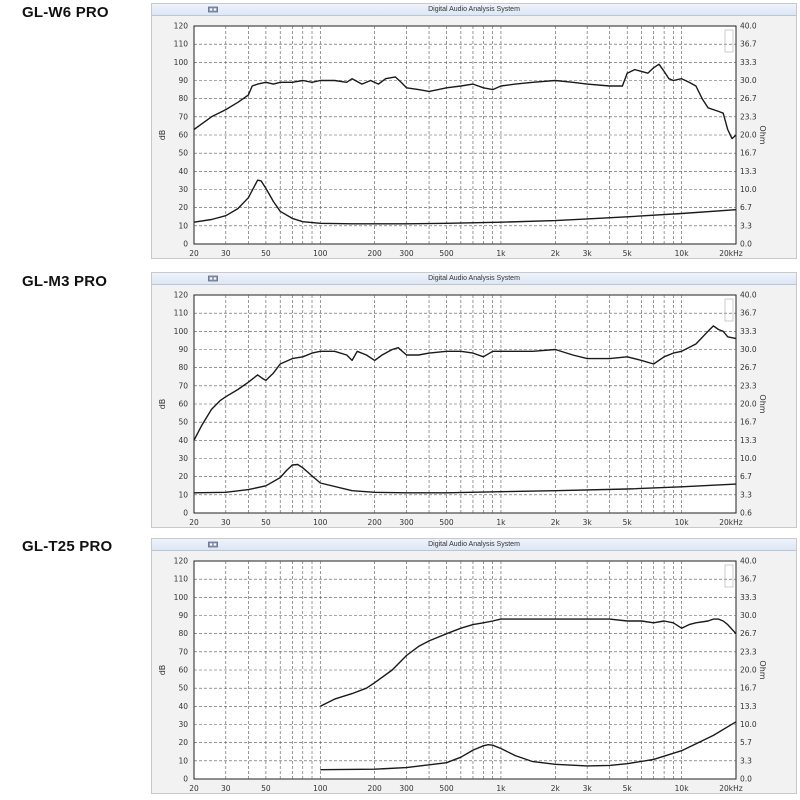 This screenshot has height=800, width=800. I want to click on y2-tick-label: 13.3, so click(748, 440).